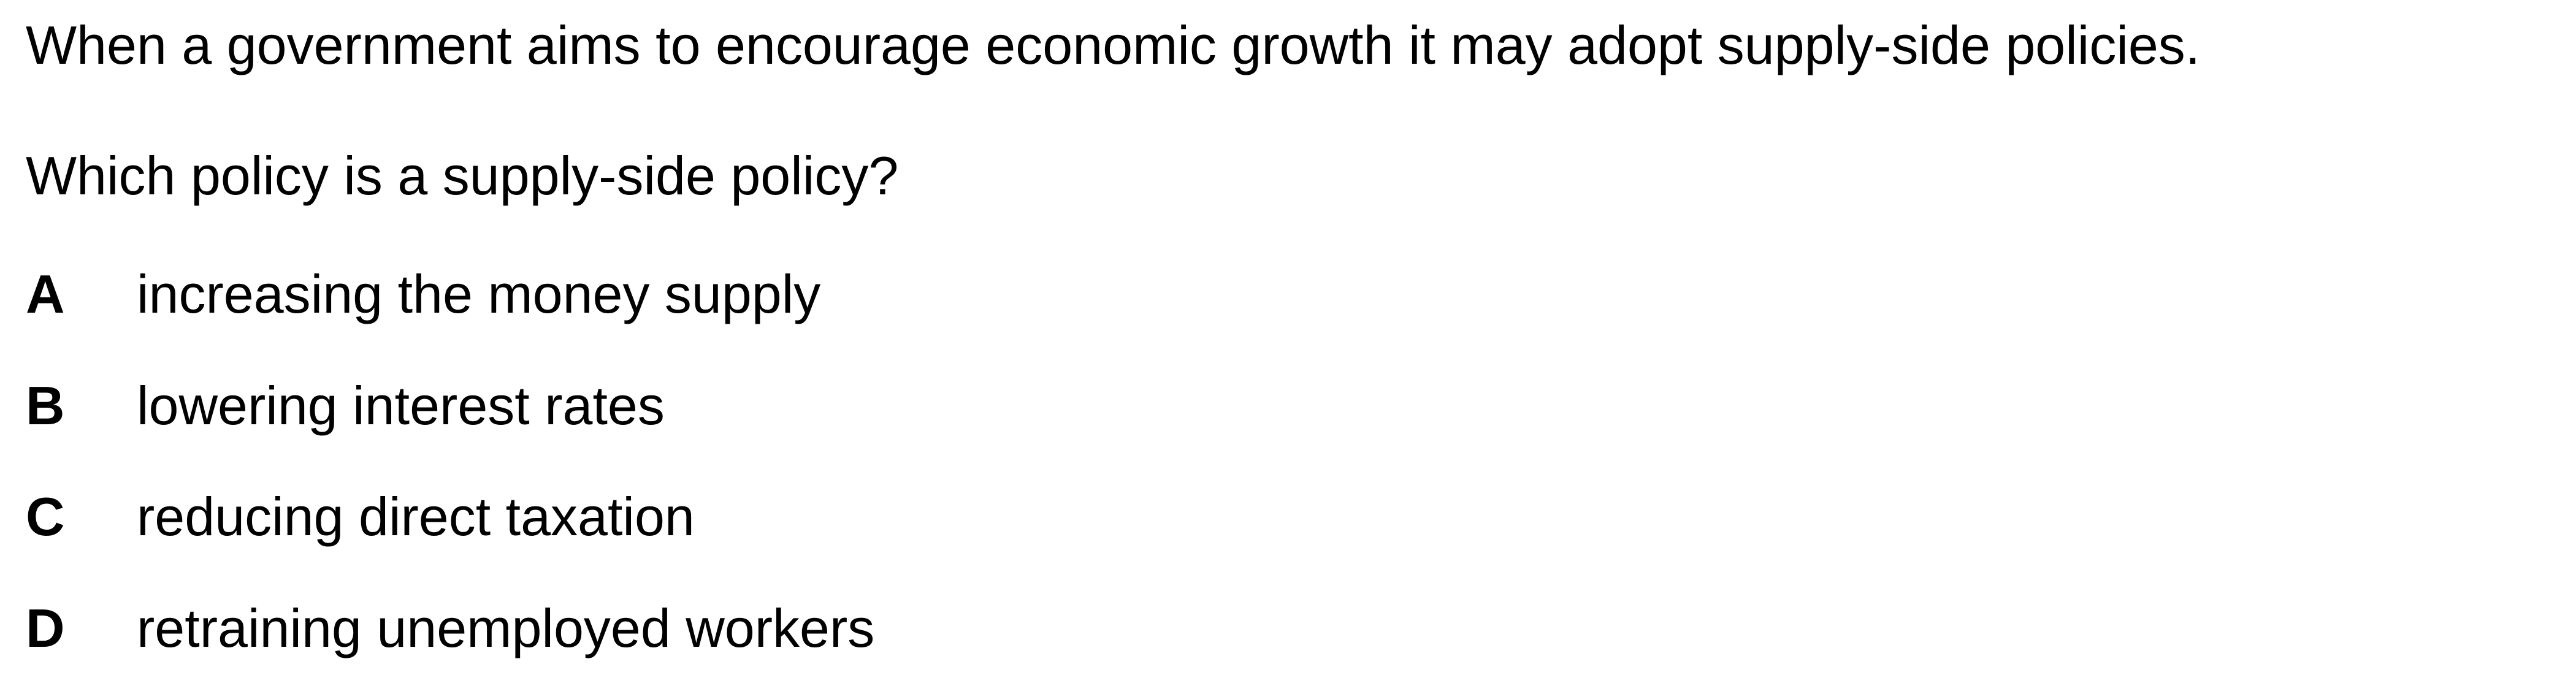 This screenshot has height=675, width=2576. Describe the element at coordinates (462, 175) in the screenshot. I see `question-prompt: Which policy is a supply-side policy?` at that location.